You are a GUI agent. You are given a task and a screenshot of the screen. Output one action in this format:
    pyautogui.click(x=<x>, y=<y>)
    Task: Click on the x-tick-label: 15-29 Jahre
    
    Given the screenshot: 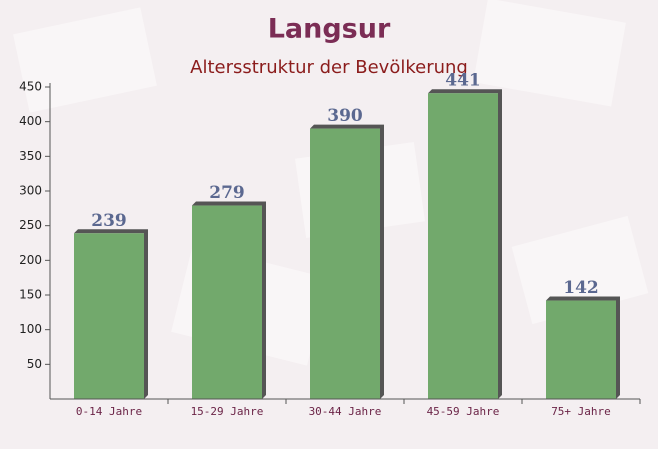 What is the action you would take?
    pyautogui.click(x=227, y=411)
    